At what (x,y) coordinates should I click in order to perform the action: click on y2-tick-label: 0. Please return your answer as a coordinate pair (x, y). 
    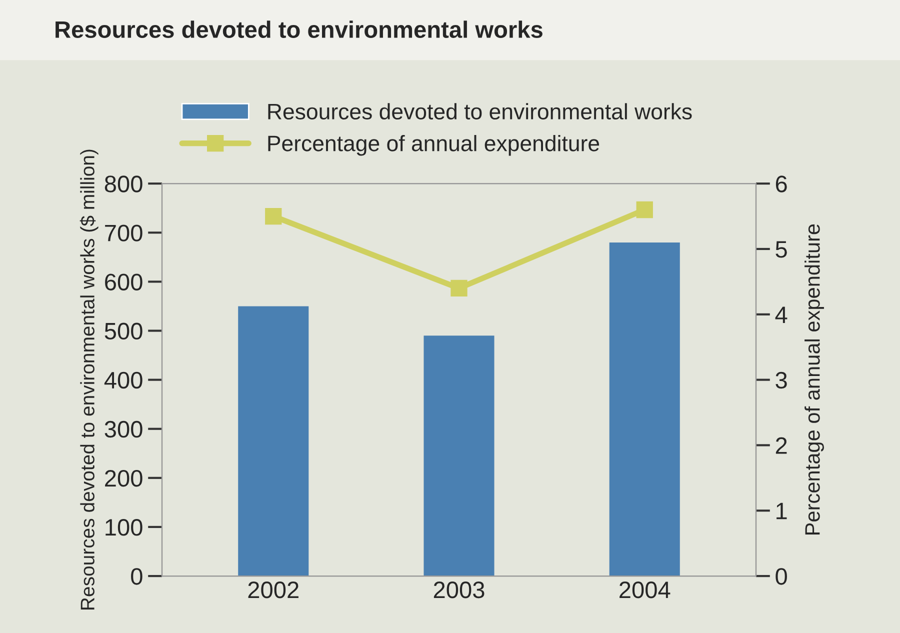
    Looking at the image, I should click on (781, 576).